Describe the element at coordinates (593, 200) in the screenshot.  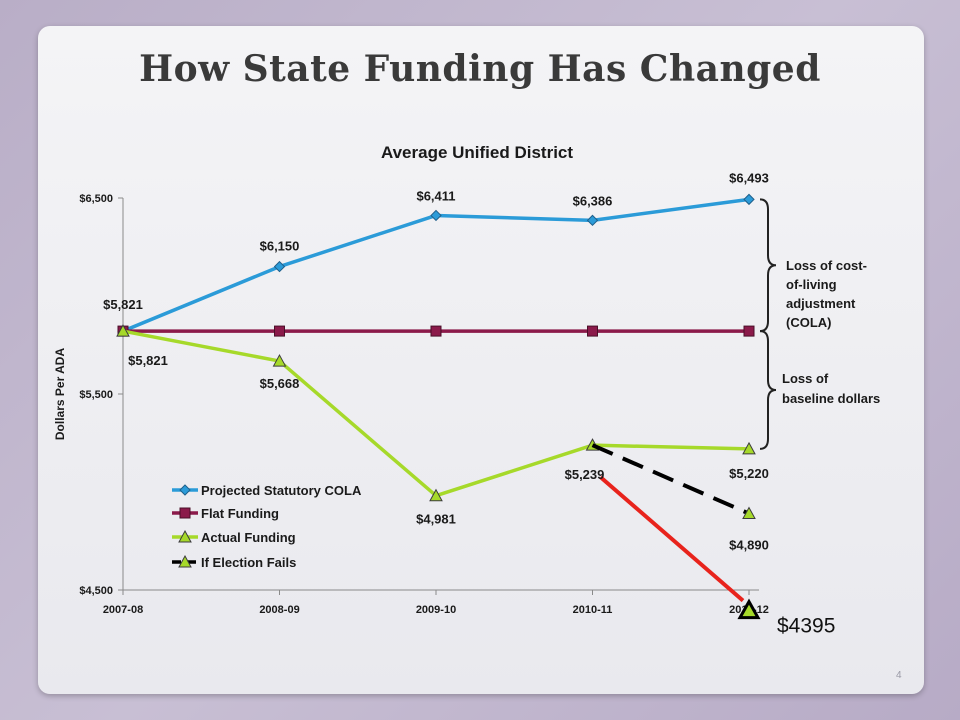
I see `data-label: $6,386` at that location.